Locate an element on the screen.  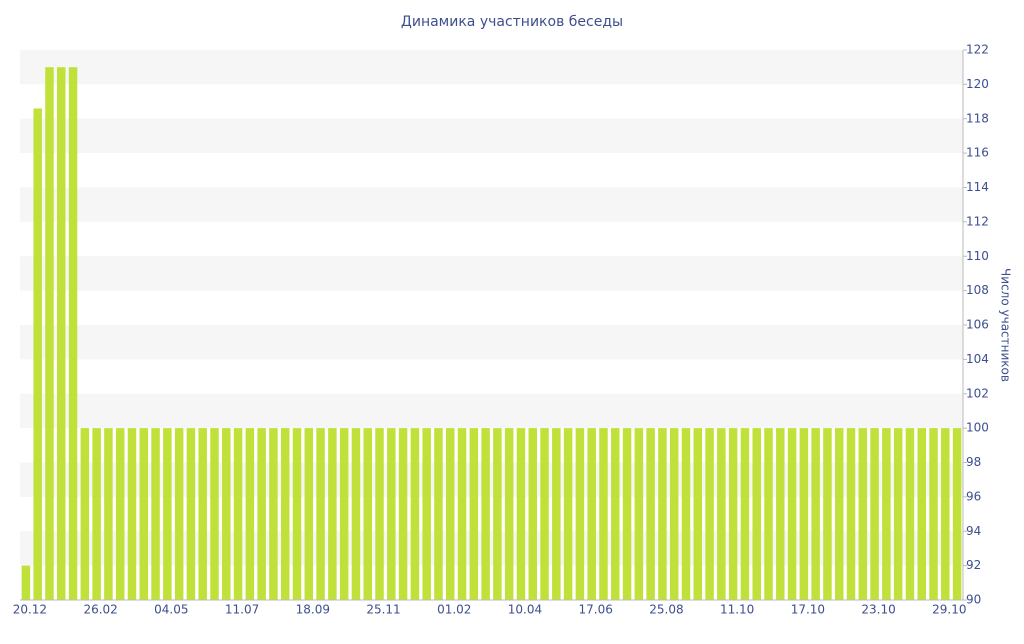
x-tick-label: 04.05 is located at coordinates (171, 610).